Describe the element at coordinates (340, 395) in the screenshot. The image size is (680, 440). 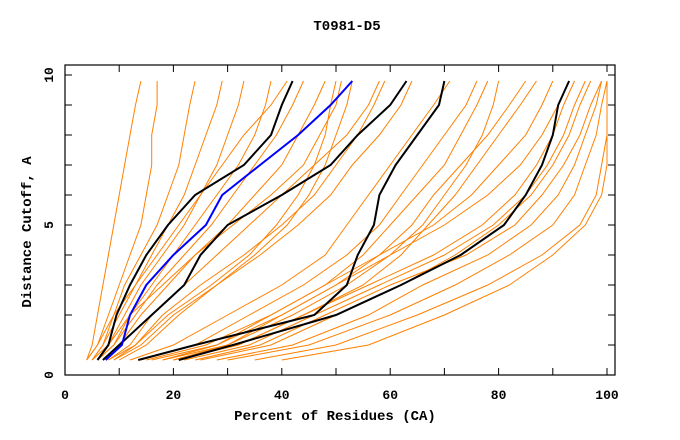
I see `x-tick-labels: 0 20 40 60 80 100` at that location.